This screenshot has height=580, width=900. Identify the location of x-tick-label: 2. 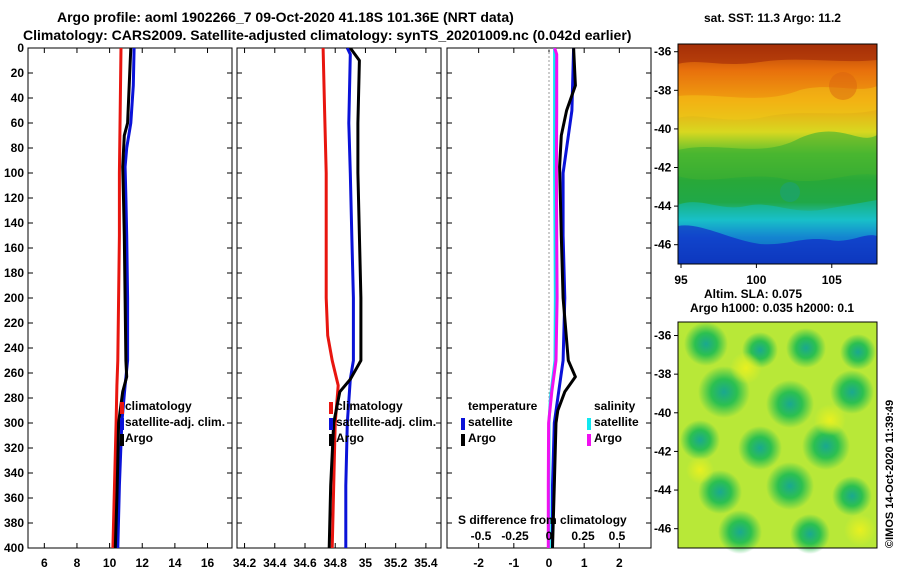
(619, 563).